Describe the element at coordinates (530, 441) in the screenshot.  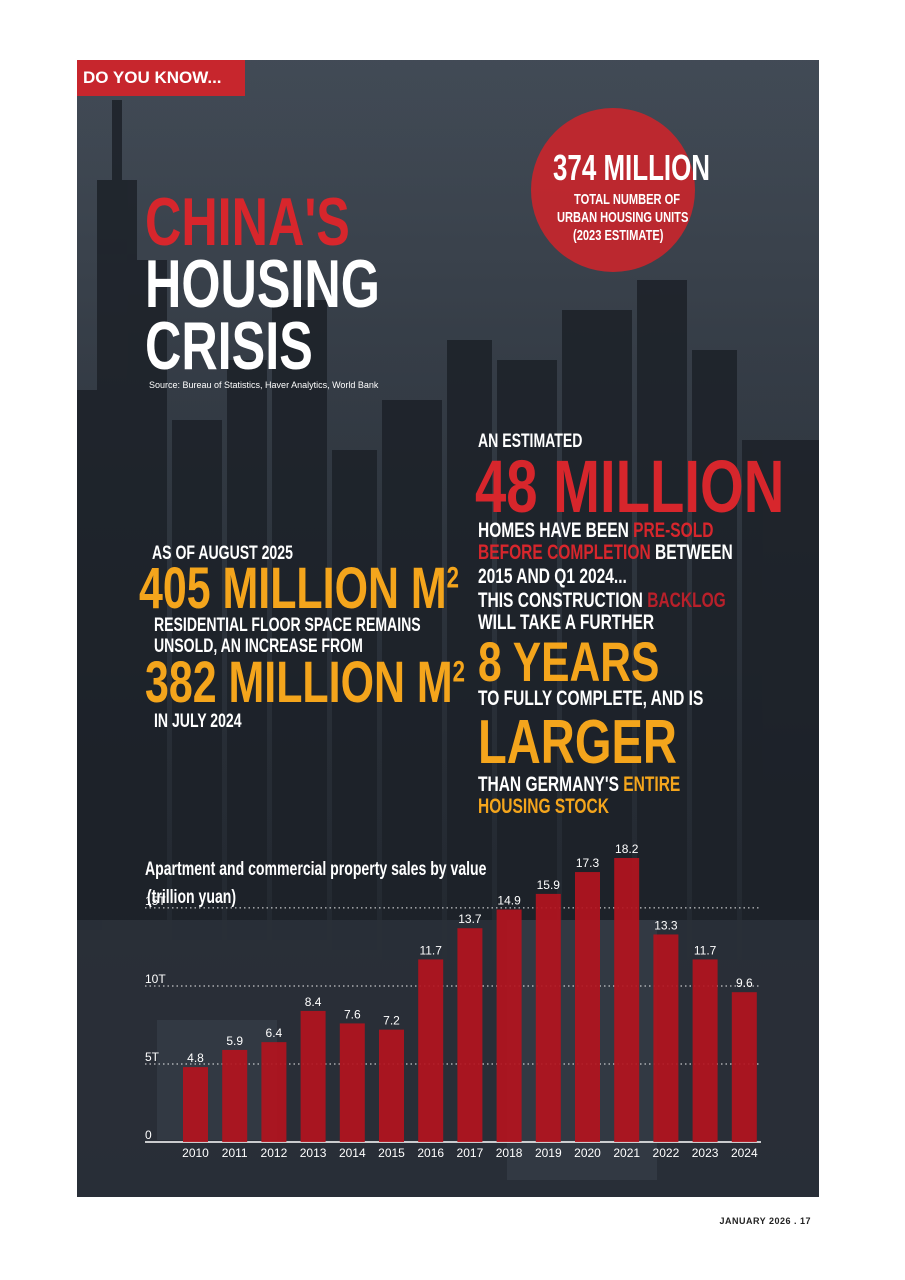
I see `presold-intro: AN ESTIMATED` at that location.